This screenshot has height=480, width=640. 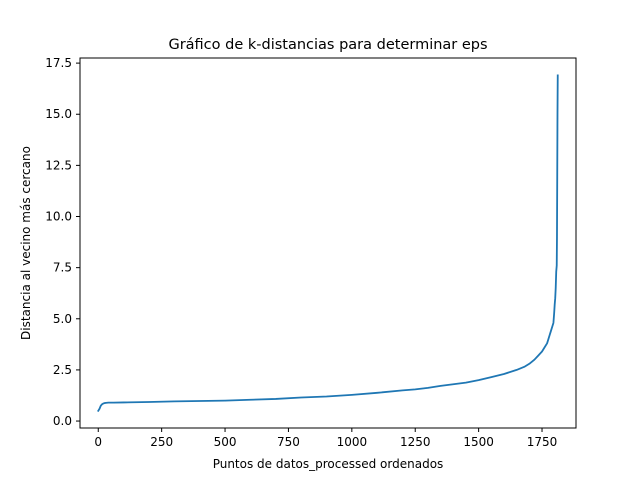 What do you see at coordinates (58, 63) in the screenshot?
I see `y-tick-label: 17.5` at bounding box center [58, 63].